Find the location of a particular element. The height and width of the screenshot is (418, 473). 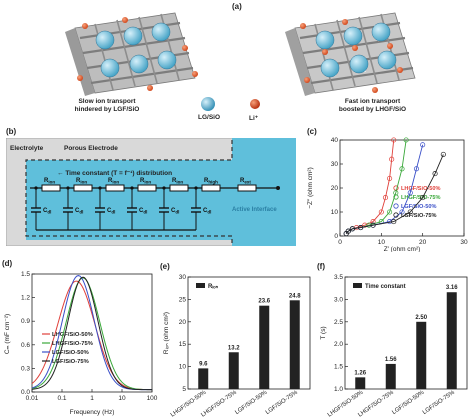

capacitor-label: Cdl is located at coordinates (143, 211).